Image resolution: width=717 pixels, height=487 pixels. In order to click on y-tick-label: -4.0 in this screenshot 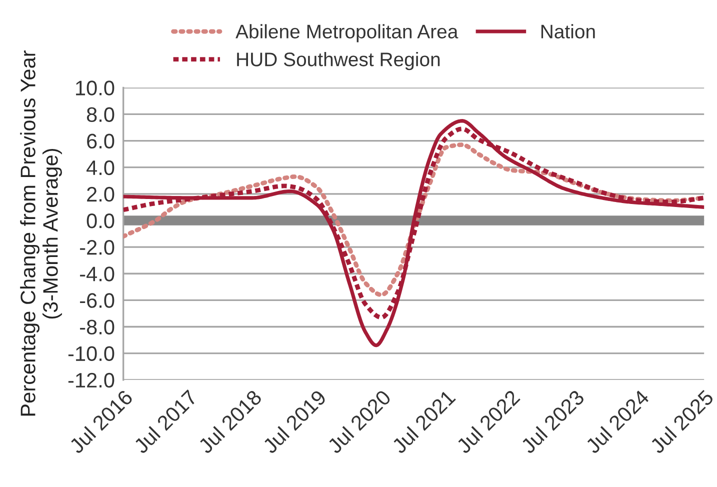, I will do `click(97, 274)`.